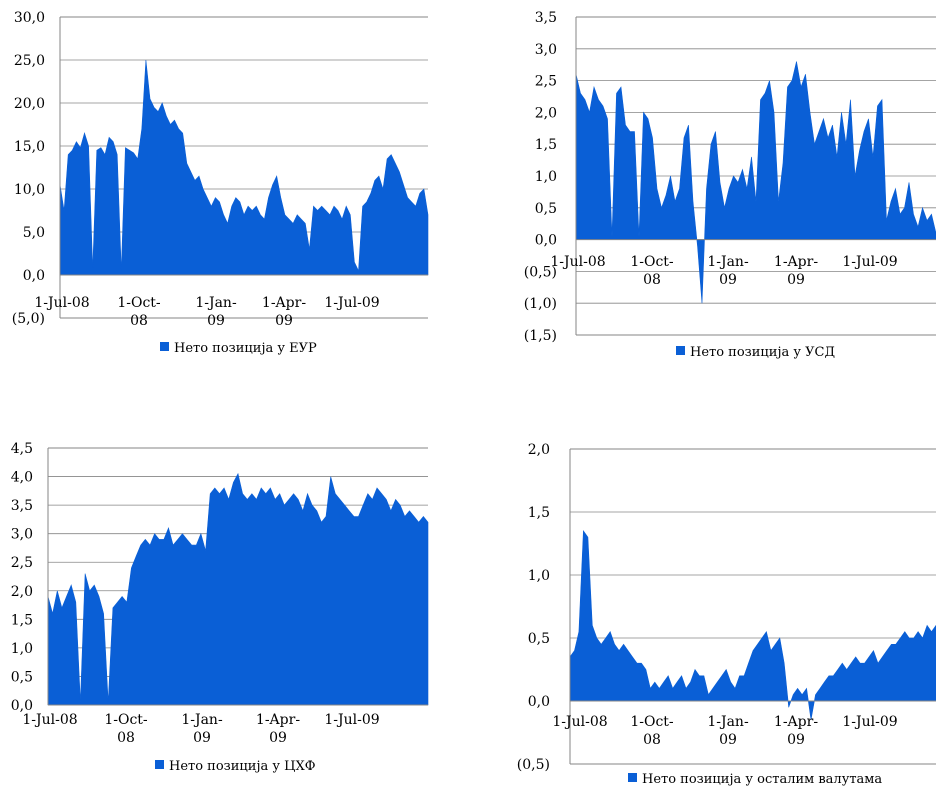 Image resolution: width=936 pixels, height=791 pixels. I want to click on legend-label: Нето позиција у ЦХФ, so click(242, 766).